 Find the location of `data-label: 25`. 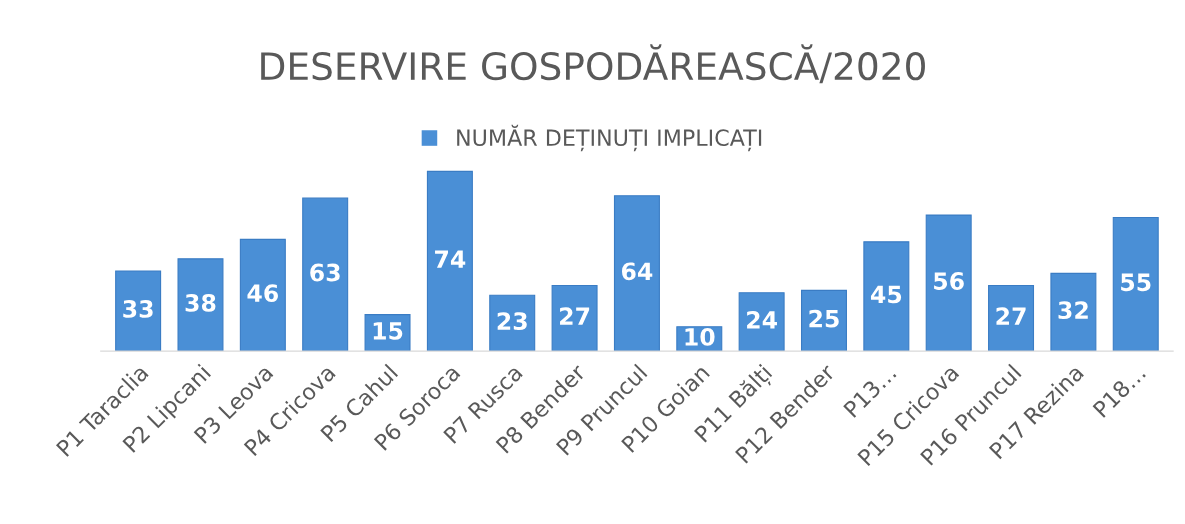

data-label: 25 is located at coordinates (824, 318).